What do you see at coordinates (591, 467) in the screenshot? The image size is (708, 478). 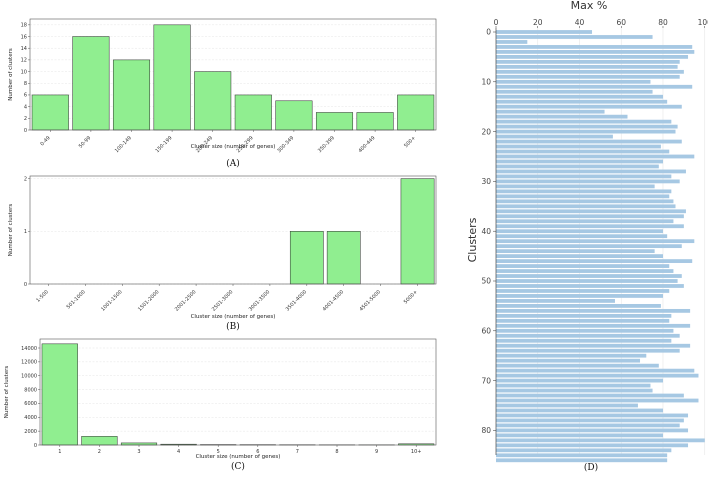 I see `figure-caption: (D)` at bounding box center [591, 467].